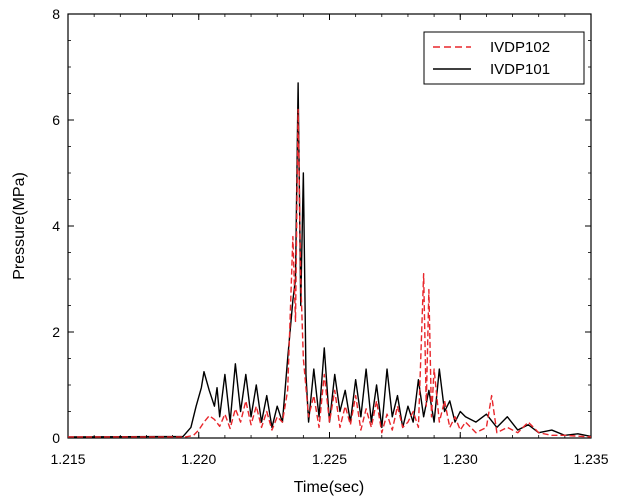  I want to click on y-tick-label: 8, so click(56, 14).